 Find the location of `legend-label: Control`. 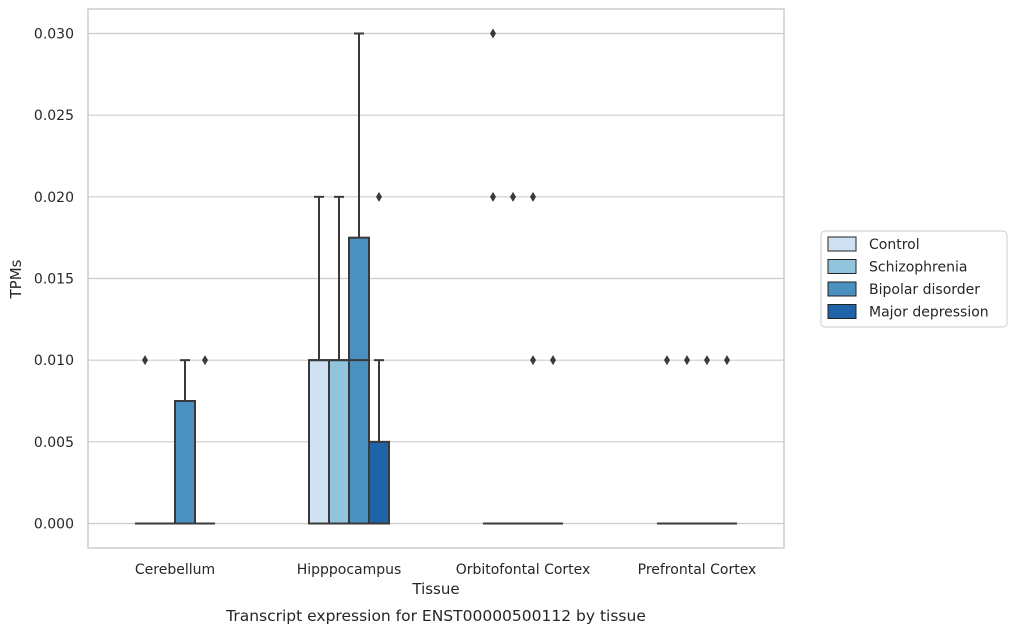

legend-label: Control is located at coordinates (894, 245).